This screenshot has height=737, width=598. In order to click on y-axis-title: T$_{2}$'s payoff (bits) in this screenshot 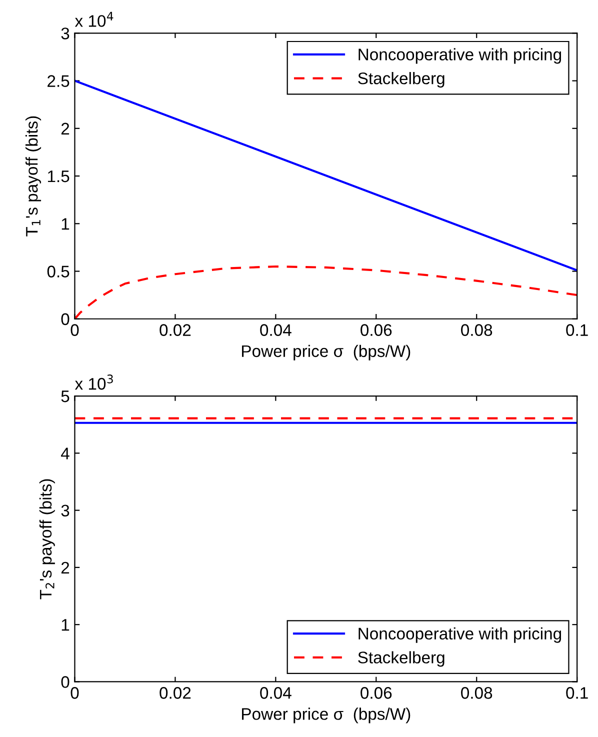, I will do `click(47, 539)`.